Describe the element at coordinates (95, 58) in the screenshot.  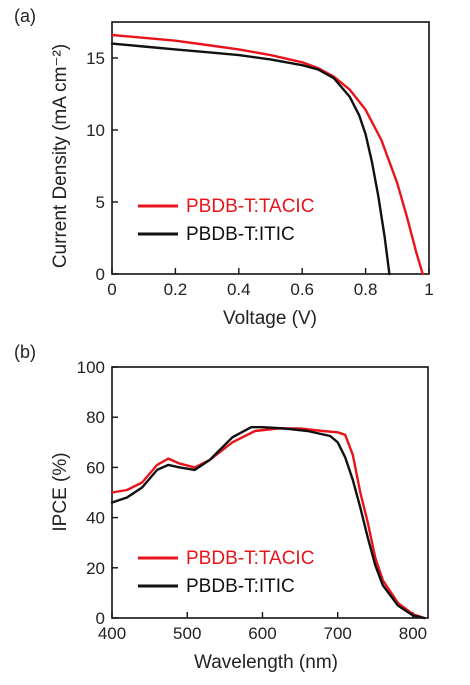
I see `panel-a-y-tick-label: 15` at that location.